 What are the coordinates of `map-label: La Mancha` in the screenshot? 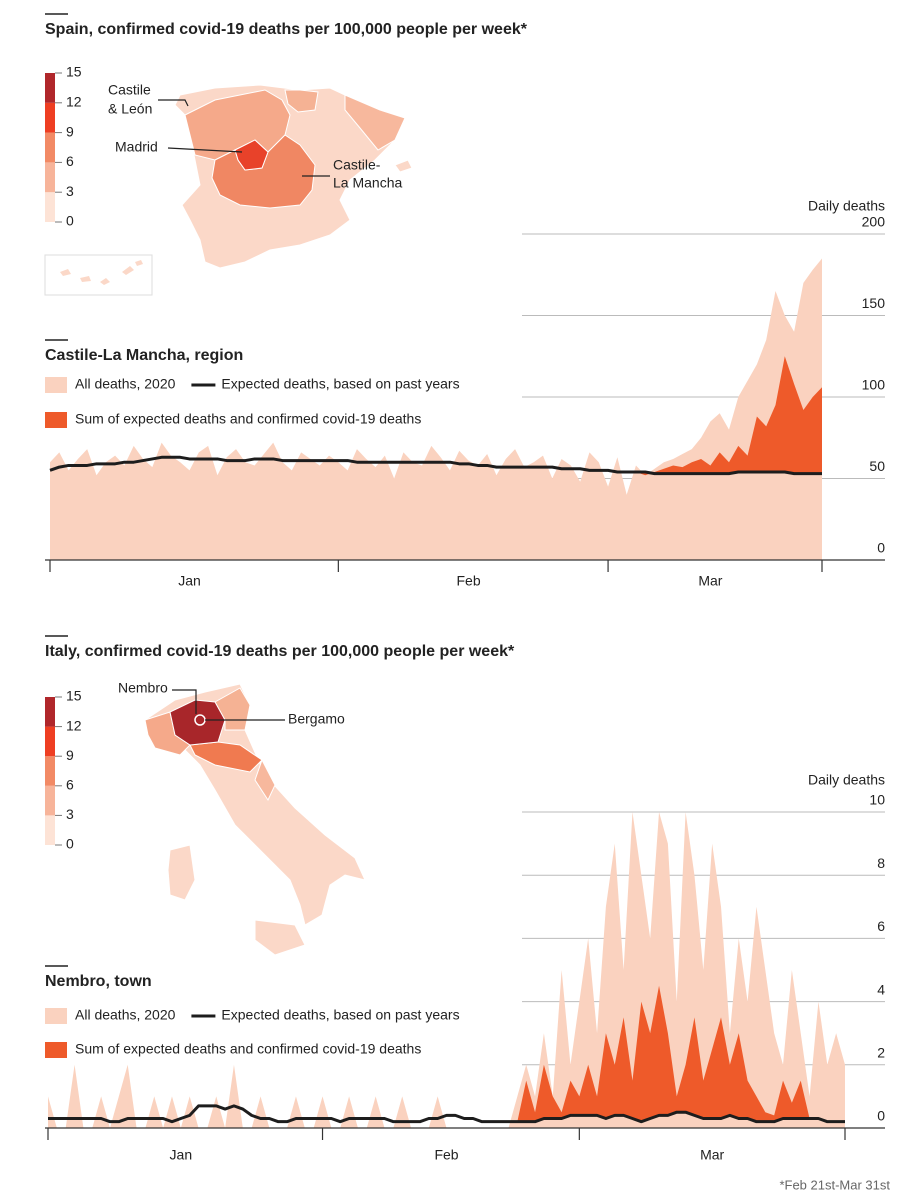 It's located at (367, 183).